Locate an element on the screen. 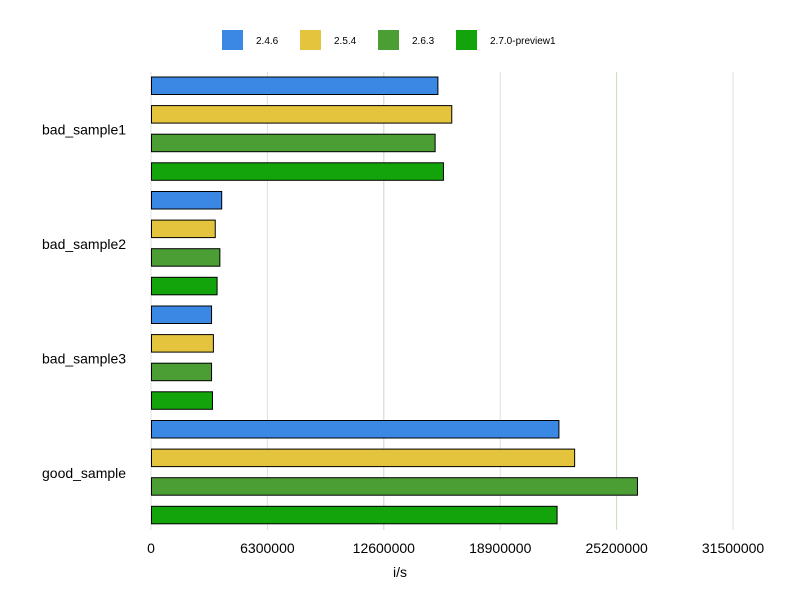 The width and height of the screenshot is (800, 600). bar-bad_sample3-2.6.3 is located at coordinates (182, 372).